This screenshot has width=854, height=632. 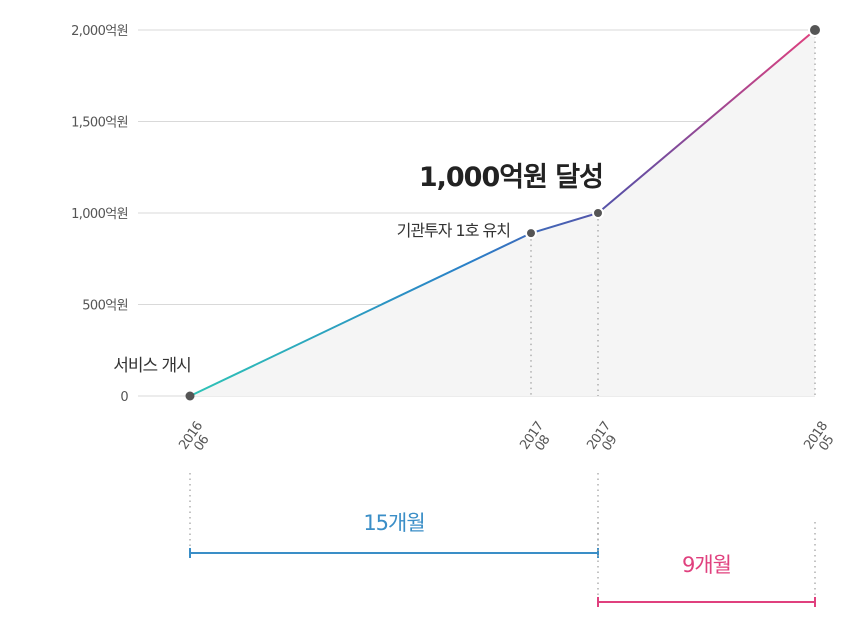 What do you see at coordinates (453, 230) in the screenshot?
I see `annotation-institutional-investment: 기관투자 1호 유치` at bounding box center [453, 230].